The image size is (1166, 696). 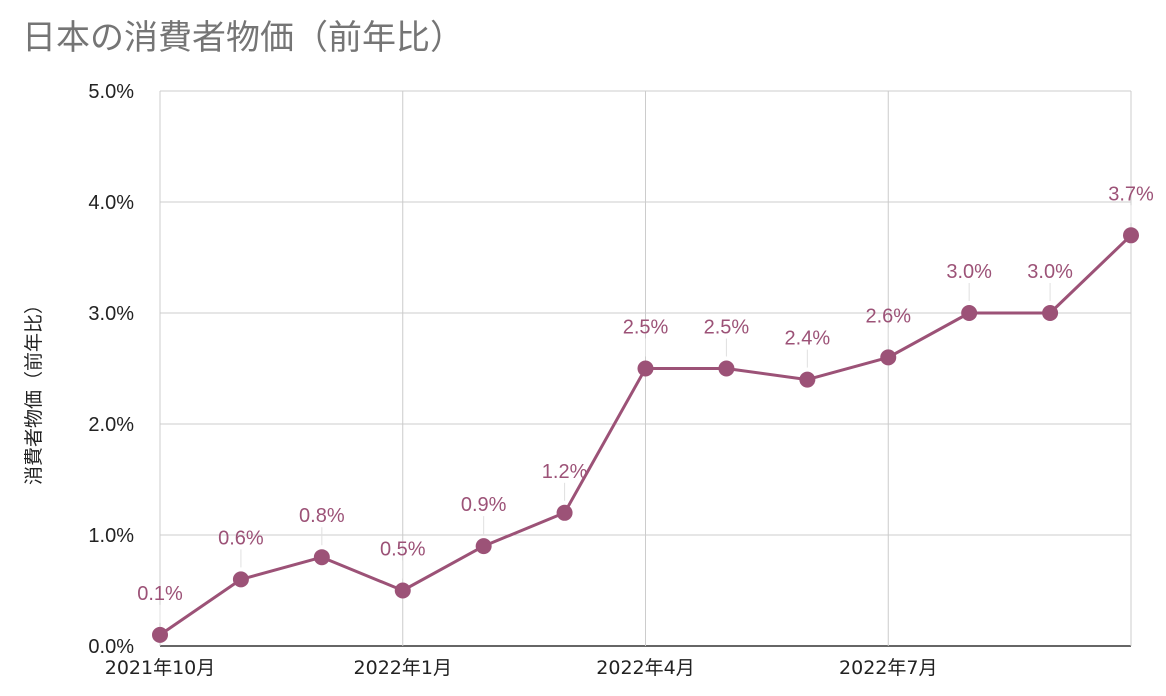 What do you see at coordinates (521, 668) in the screenshot?
I see `x-axis-ticks: 2021年10月 2022年1月 2022年4月 2022年7月` at bounding box center [521, 668].